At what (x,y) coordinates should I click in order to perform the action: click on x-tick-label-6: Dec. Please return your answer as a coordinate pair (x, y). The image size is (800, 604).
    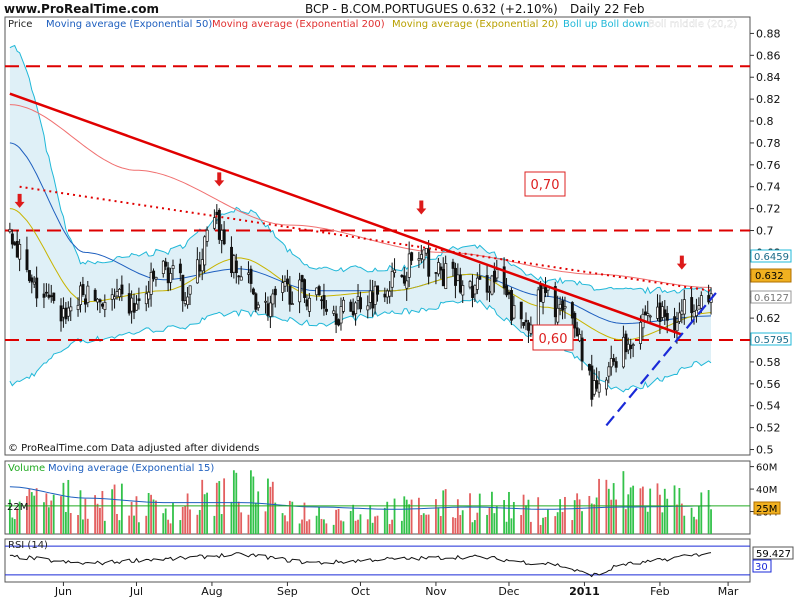
    Looking at the image, I should click on (508, 591).